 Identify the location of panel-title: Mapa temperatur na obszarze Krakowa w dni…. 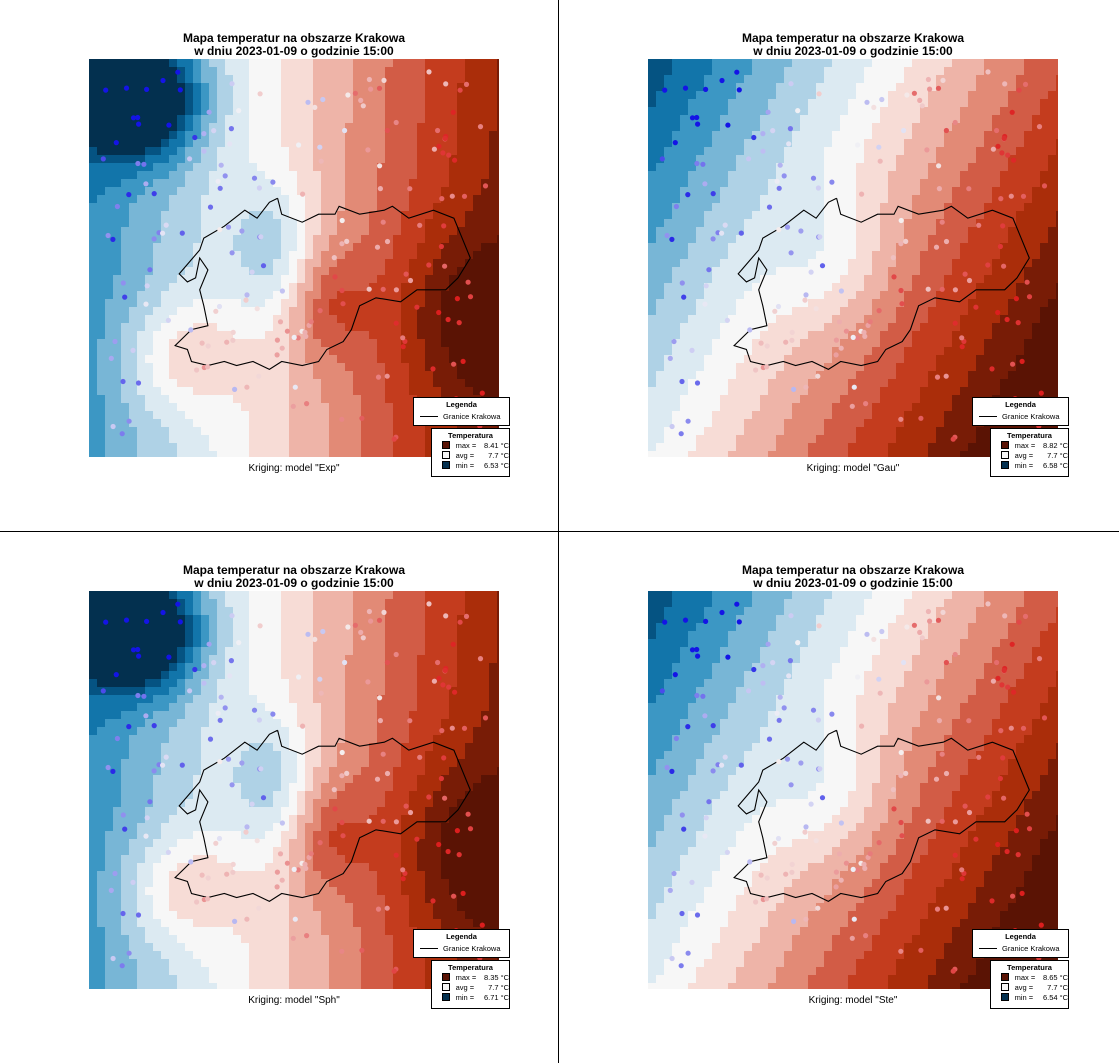
(294, 577).